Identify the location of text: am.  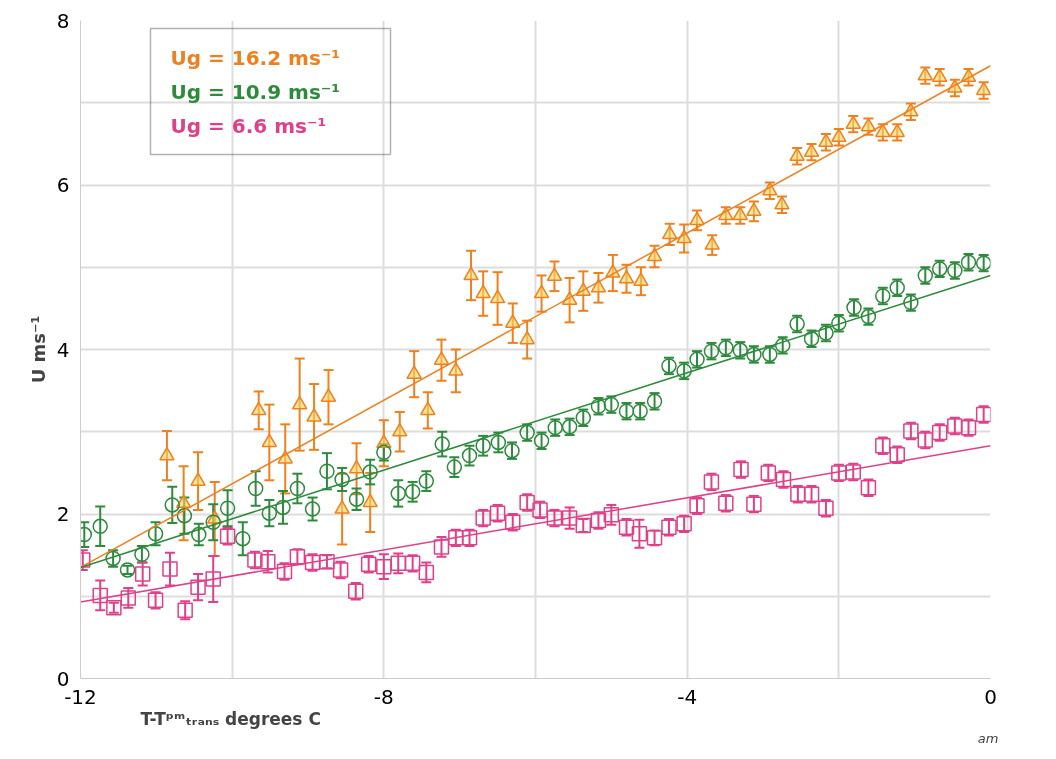
(988, 738).